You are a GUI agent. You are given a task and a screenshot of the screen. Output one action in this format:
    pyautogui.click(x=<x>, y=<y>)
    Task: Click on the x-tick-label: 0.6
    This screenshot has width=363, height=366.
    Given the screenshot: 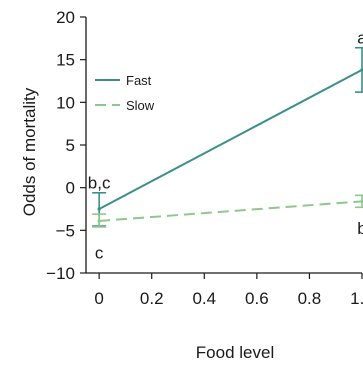 What is the action you would take?
    pyautogui.click(x=257, y=298)
    